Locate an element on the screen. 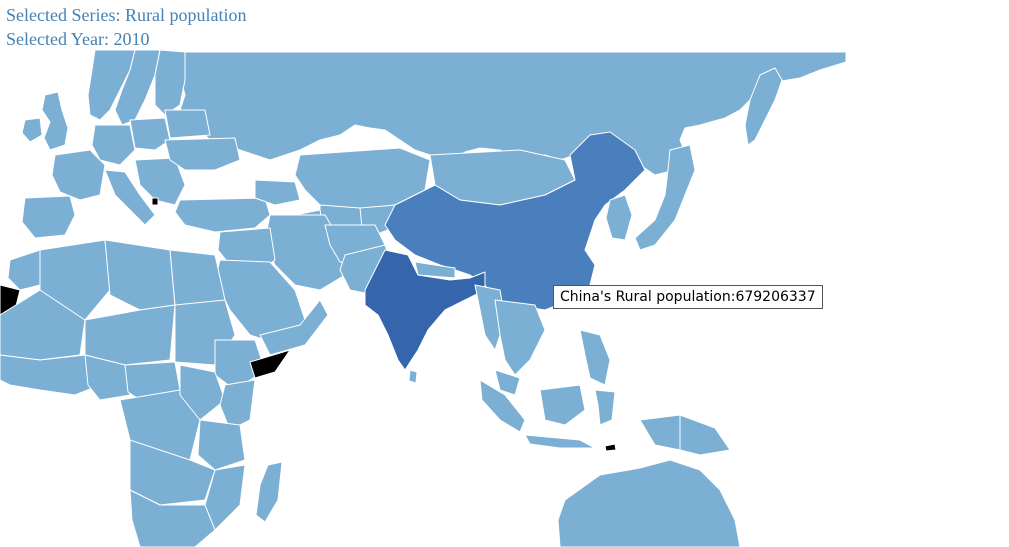  country-ireland is located at coordinates (32, 130).